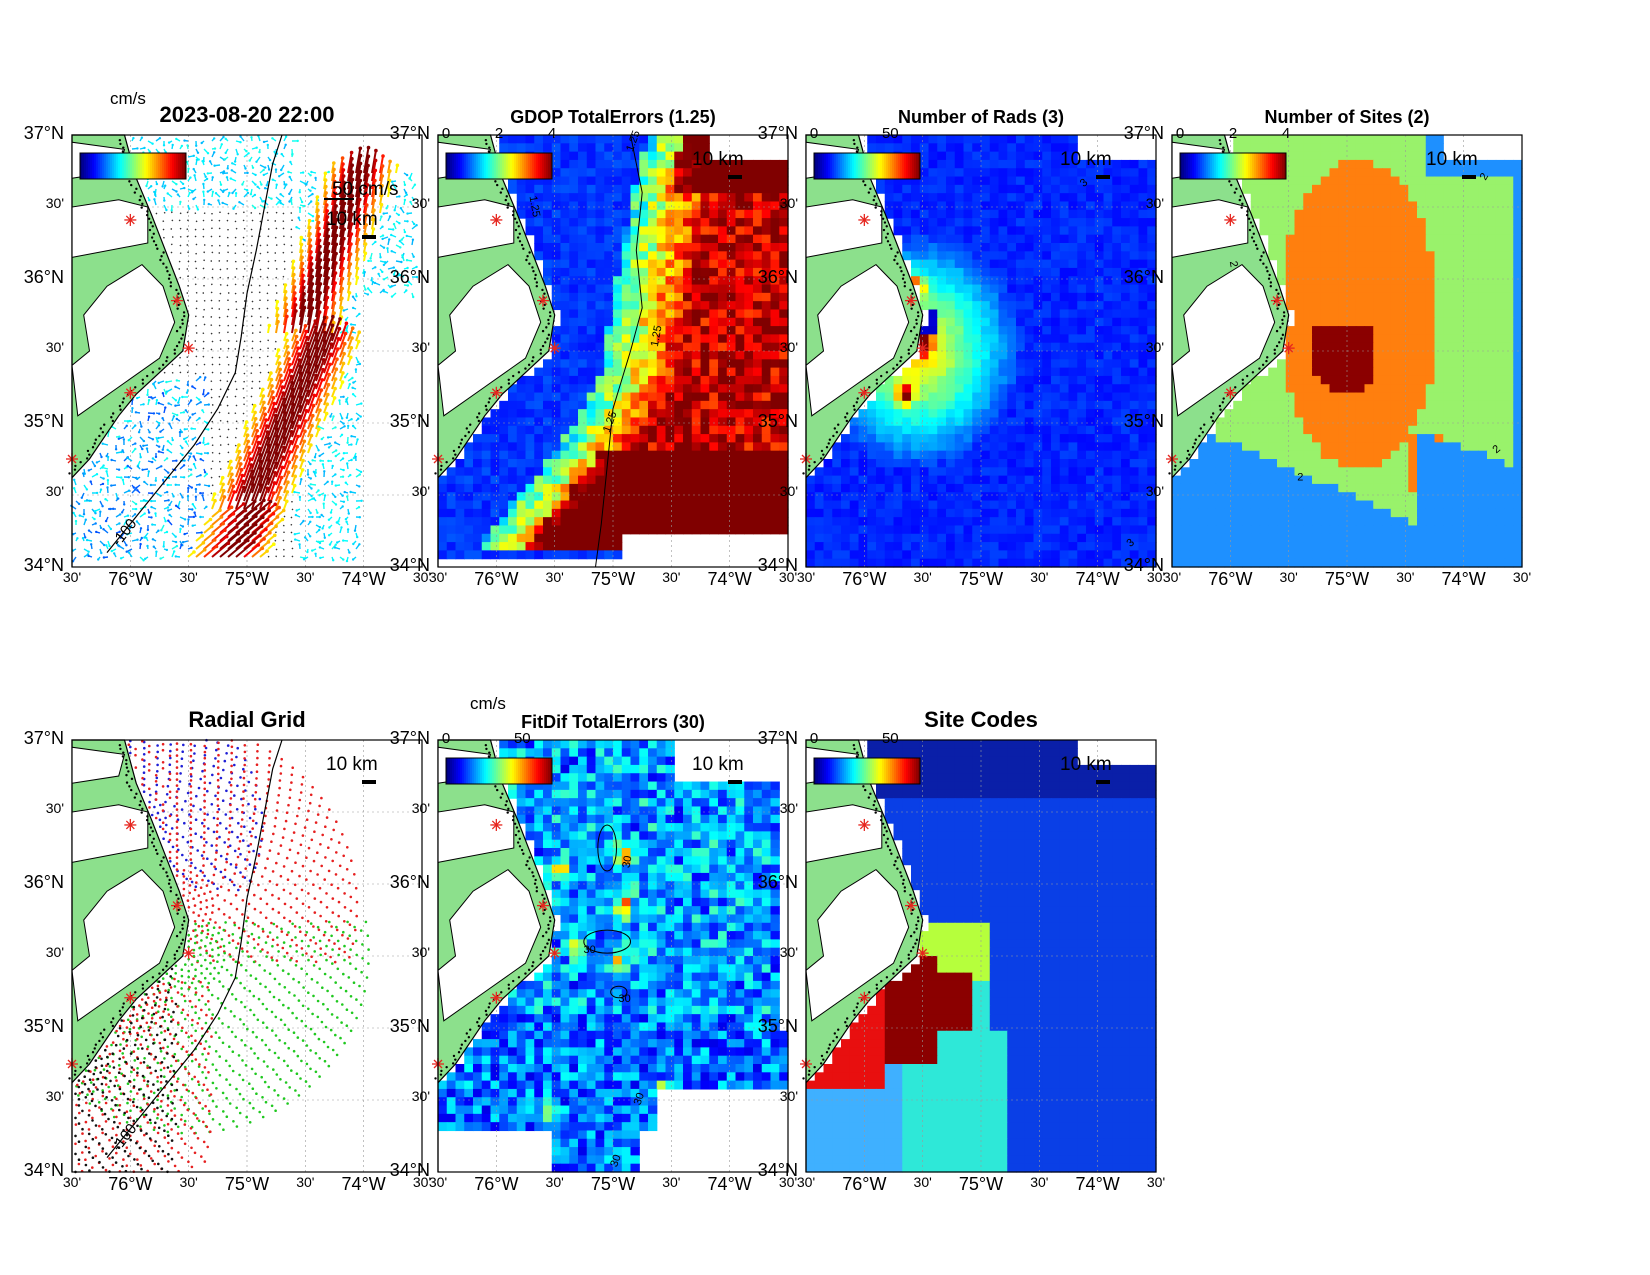  Describe the element at coordinates (495, 955) in the screenshot. I see `land-mass` at that location.